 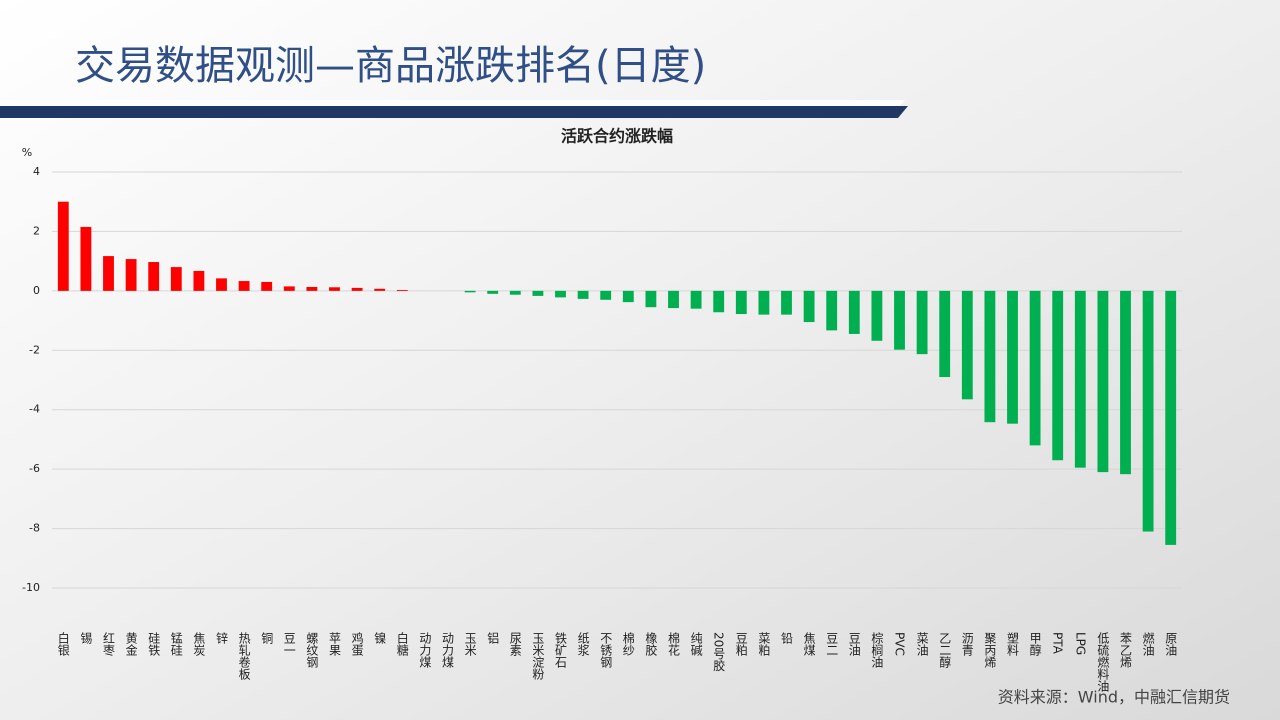 What do you see at coordinates (696, 644) in the screenshot?
I see `x-tick-label: 纯碱` at bounding box center [696, 644].